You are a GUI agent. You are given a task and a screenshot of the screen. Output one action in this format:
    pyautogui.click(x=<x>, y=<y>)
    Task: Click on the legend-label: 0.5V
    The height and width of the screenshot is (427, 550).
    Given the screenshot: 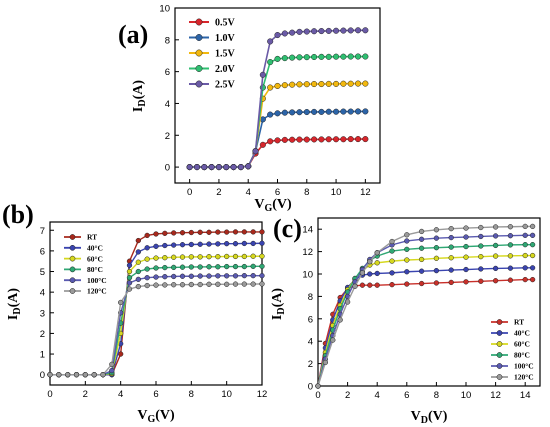 What is the action you would take?
    pyautogui.click(x=225, y=23)
    